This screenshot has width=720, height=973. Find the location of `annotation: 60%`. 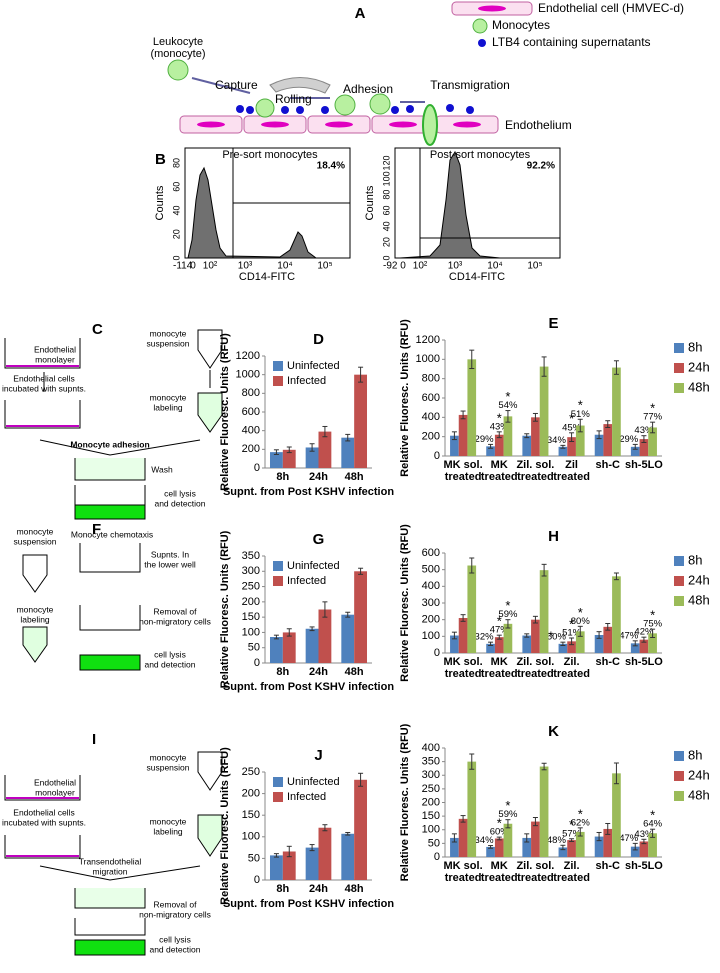

annotation: 60% is located at coordinates (500, 832).